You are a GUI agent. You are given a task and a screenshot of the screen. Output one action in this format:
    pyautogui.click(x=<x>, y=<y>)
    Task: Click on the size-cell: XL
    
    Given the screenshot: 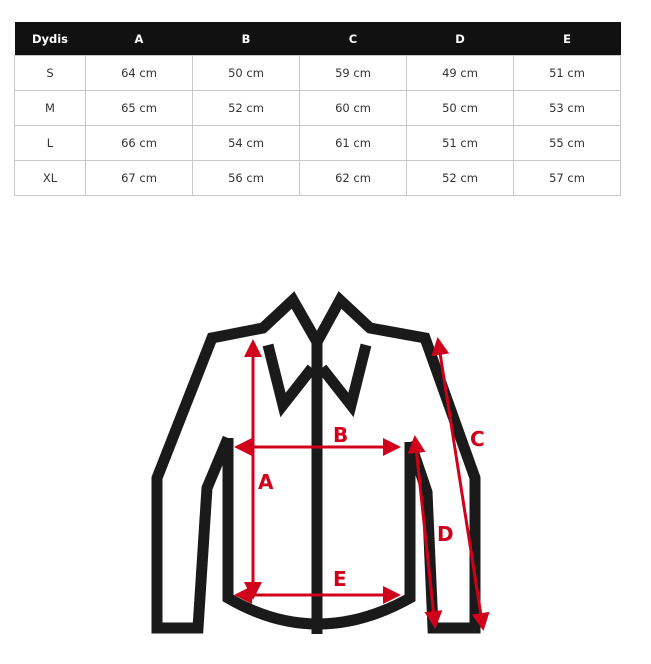 What is the action you would take?
    pyautogui.click(x=50, y=178)
    